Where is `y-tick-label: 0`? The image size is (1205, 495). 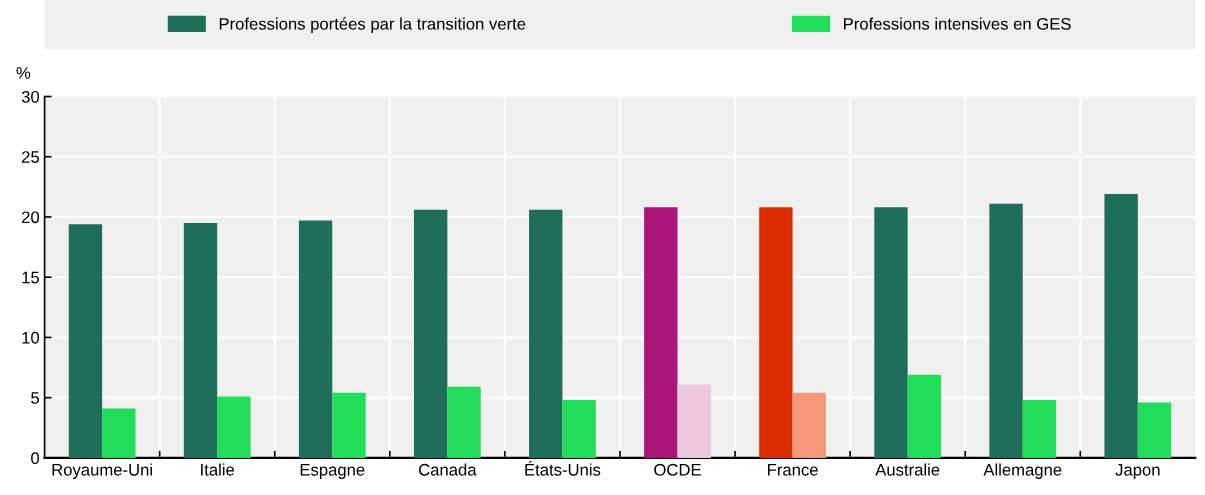 y-tick-label: 0 is located at coordinates (35, 458).